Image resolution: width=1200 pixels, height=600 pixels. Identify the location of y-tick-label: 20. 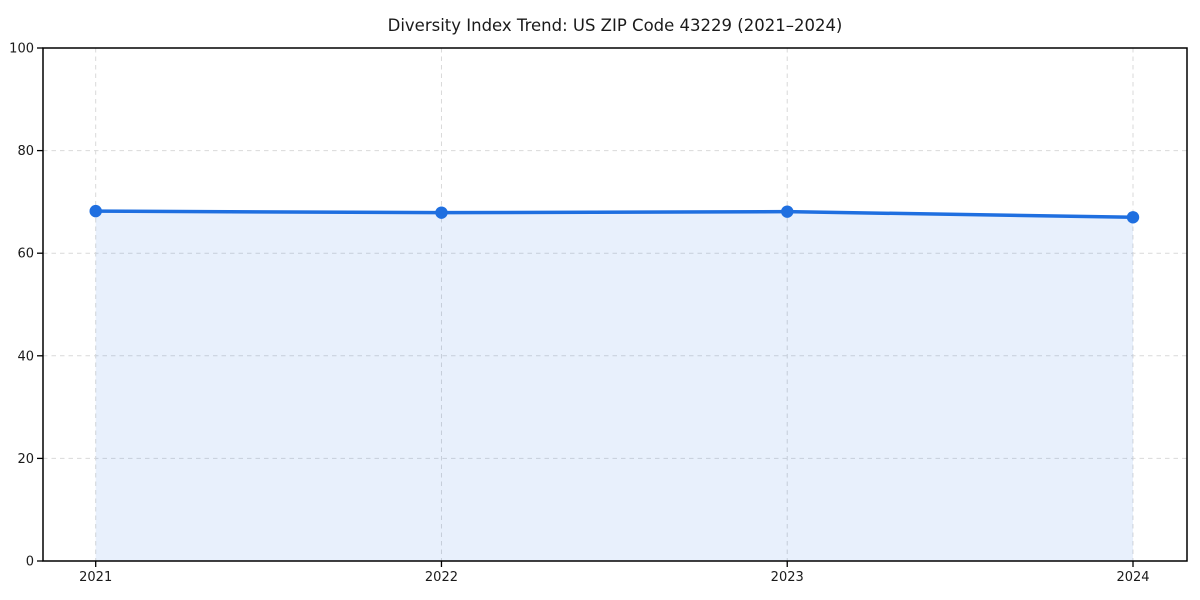
(25, 459).